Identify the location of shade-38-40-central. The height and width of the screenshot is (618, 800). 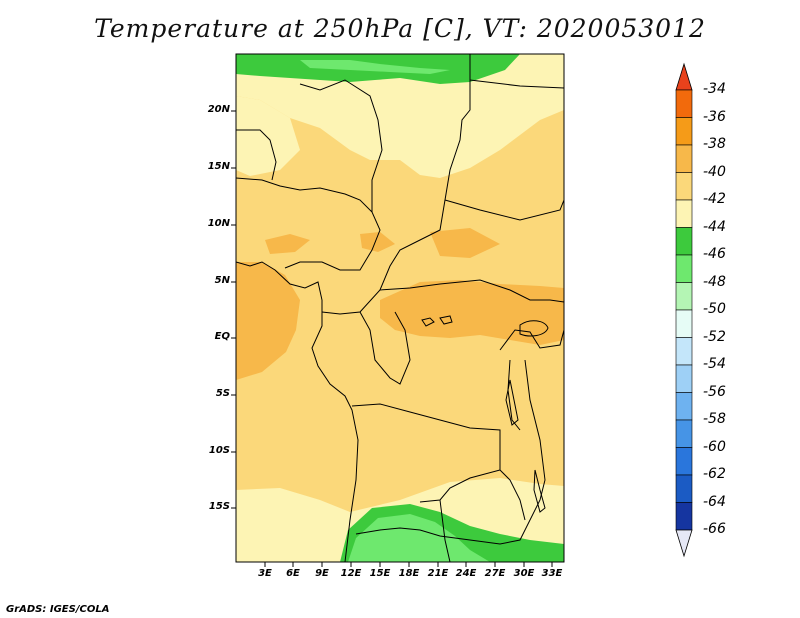
(472, 312).